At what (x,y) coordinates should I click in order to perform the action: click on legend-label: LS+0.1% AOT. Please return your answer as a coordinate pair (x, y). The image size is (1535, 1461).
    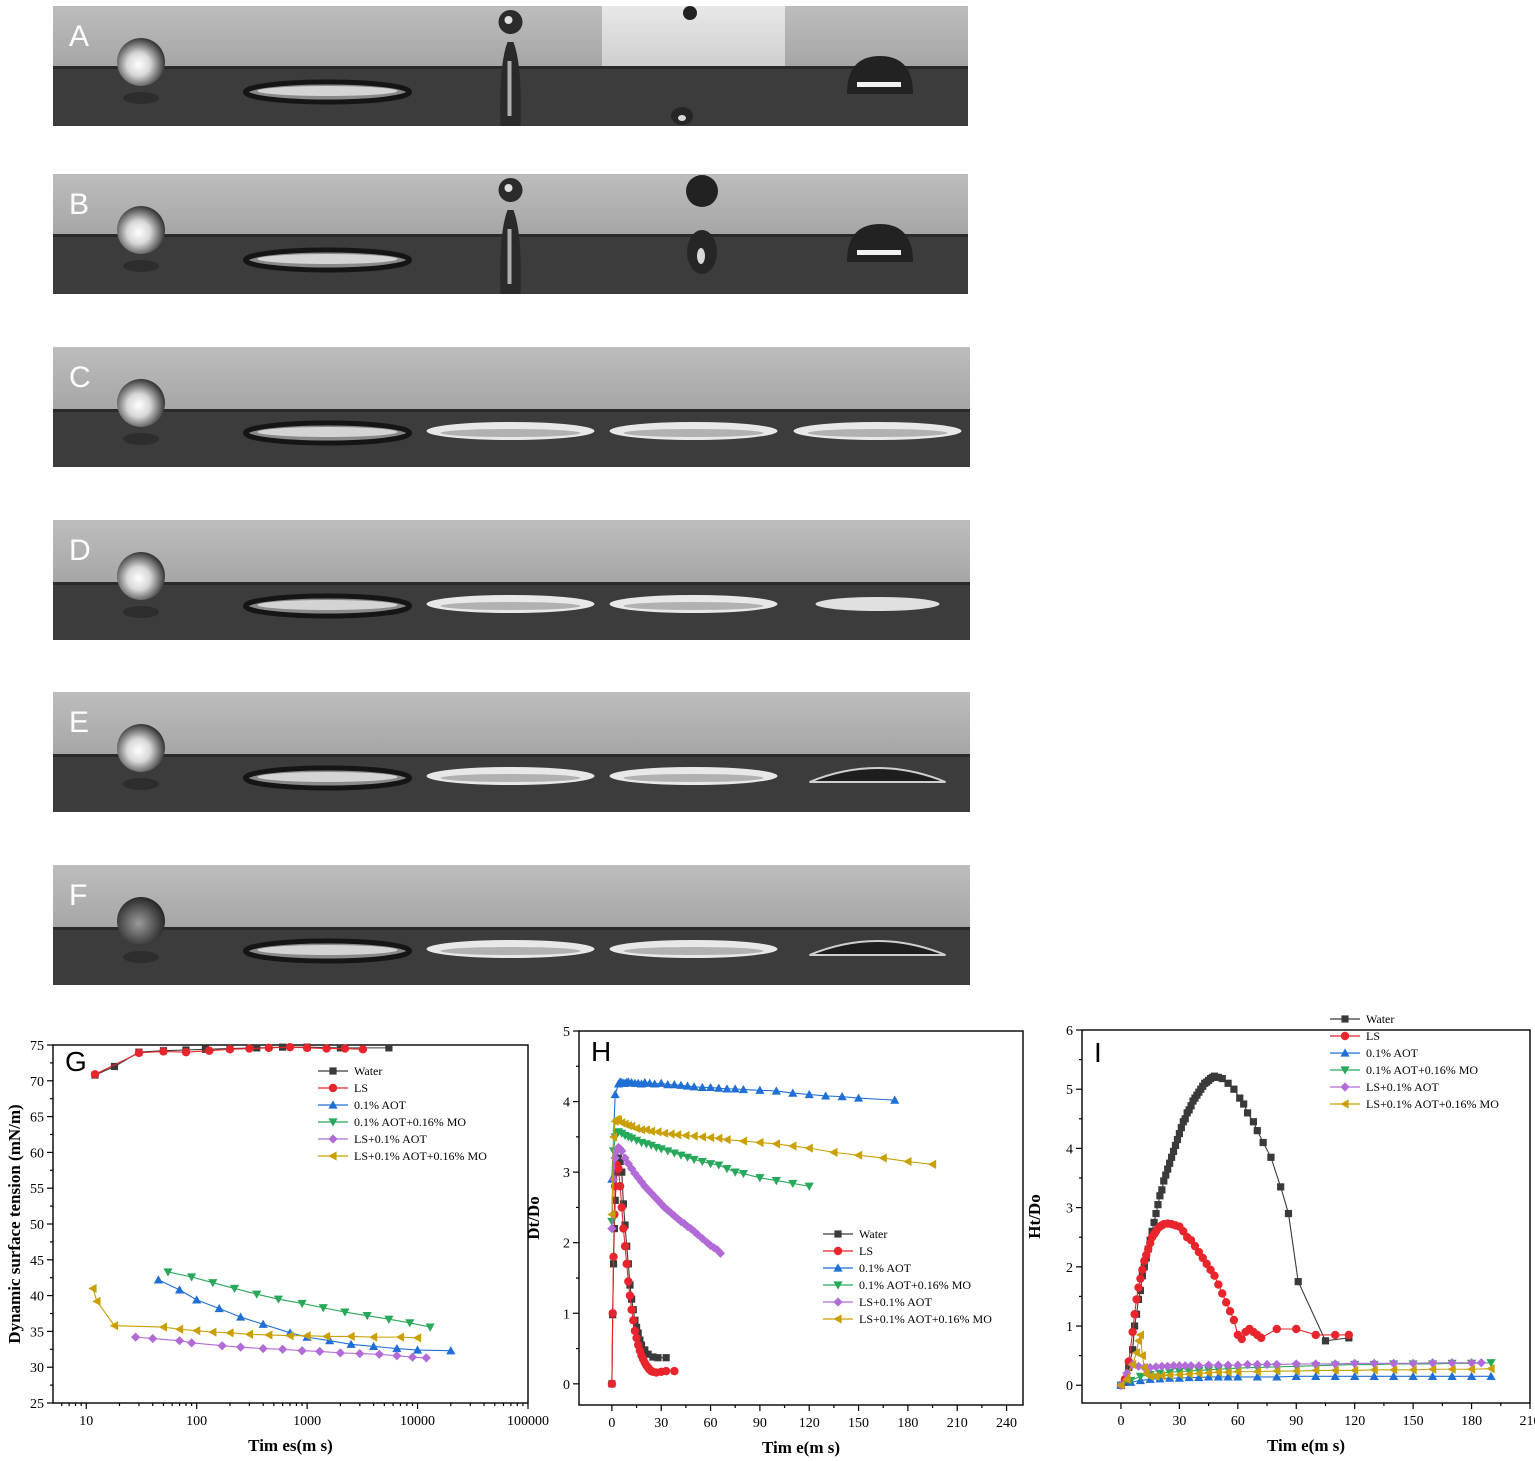
    Looking at the image, I should click on (1402, 1087).